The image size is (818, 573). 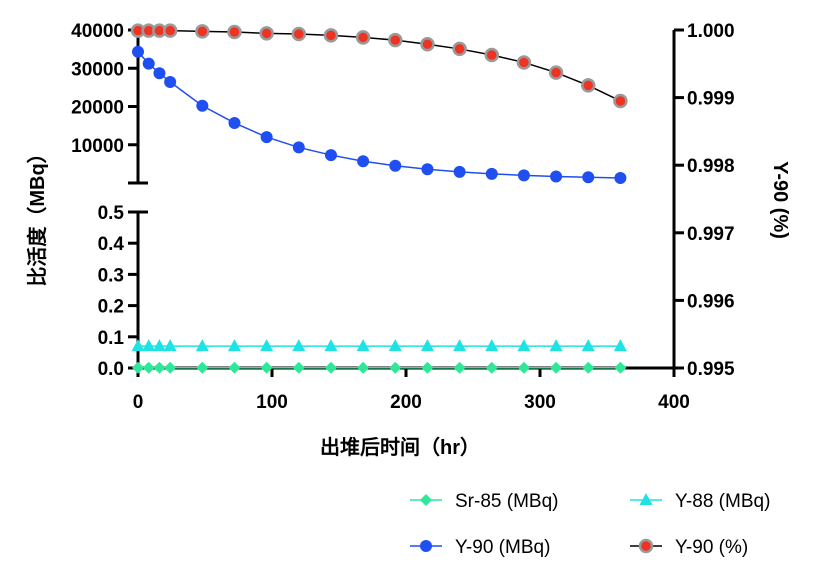 What do you see at coordinates (272, 402) in the screenshot?
I see `x-tick-label: 100` at bounding box center [272, 402].